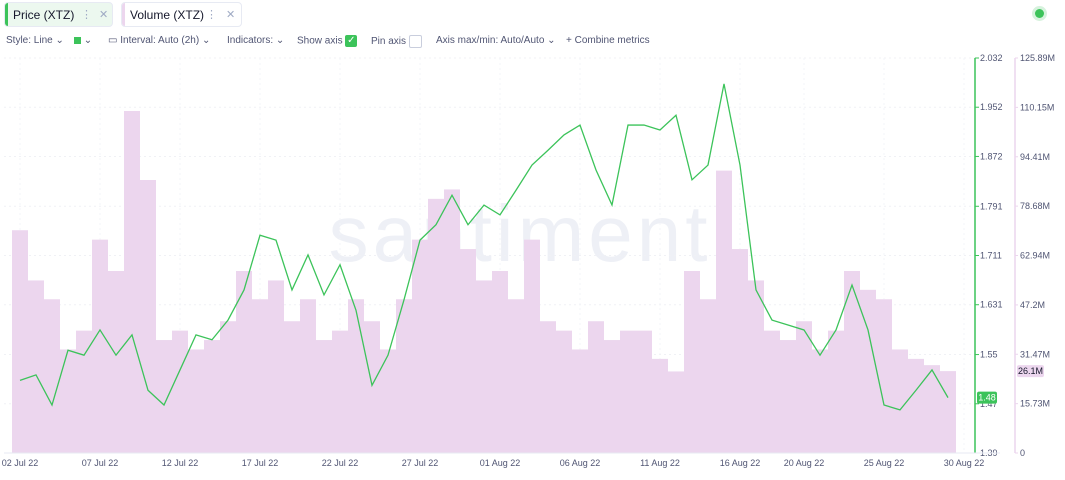 This screenshot has height=480, width=1065. I want to click on pin-axis: Pin axis, so click(396, 41).